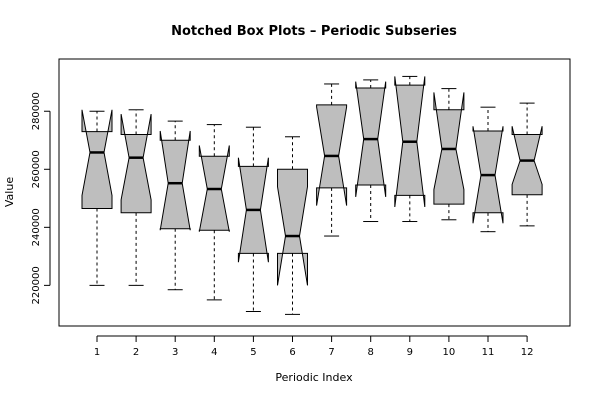  I want to click on x-axis: 1 2 3 4 5 6 7 8 9 10 11 12, so click(314, 346).